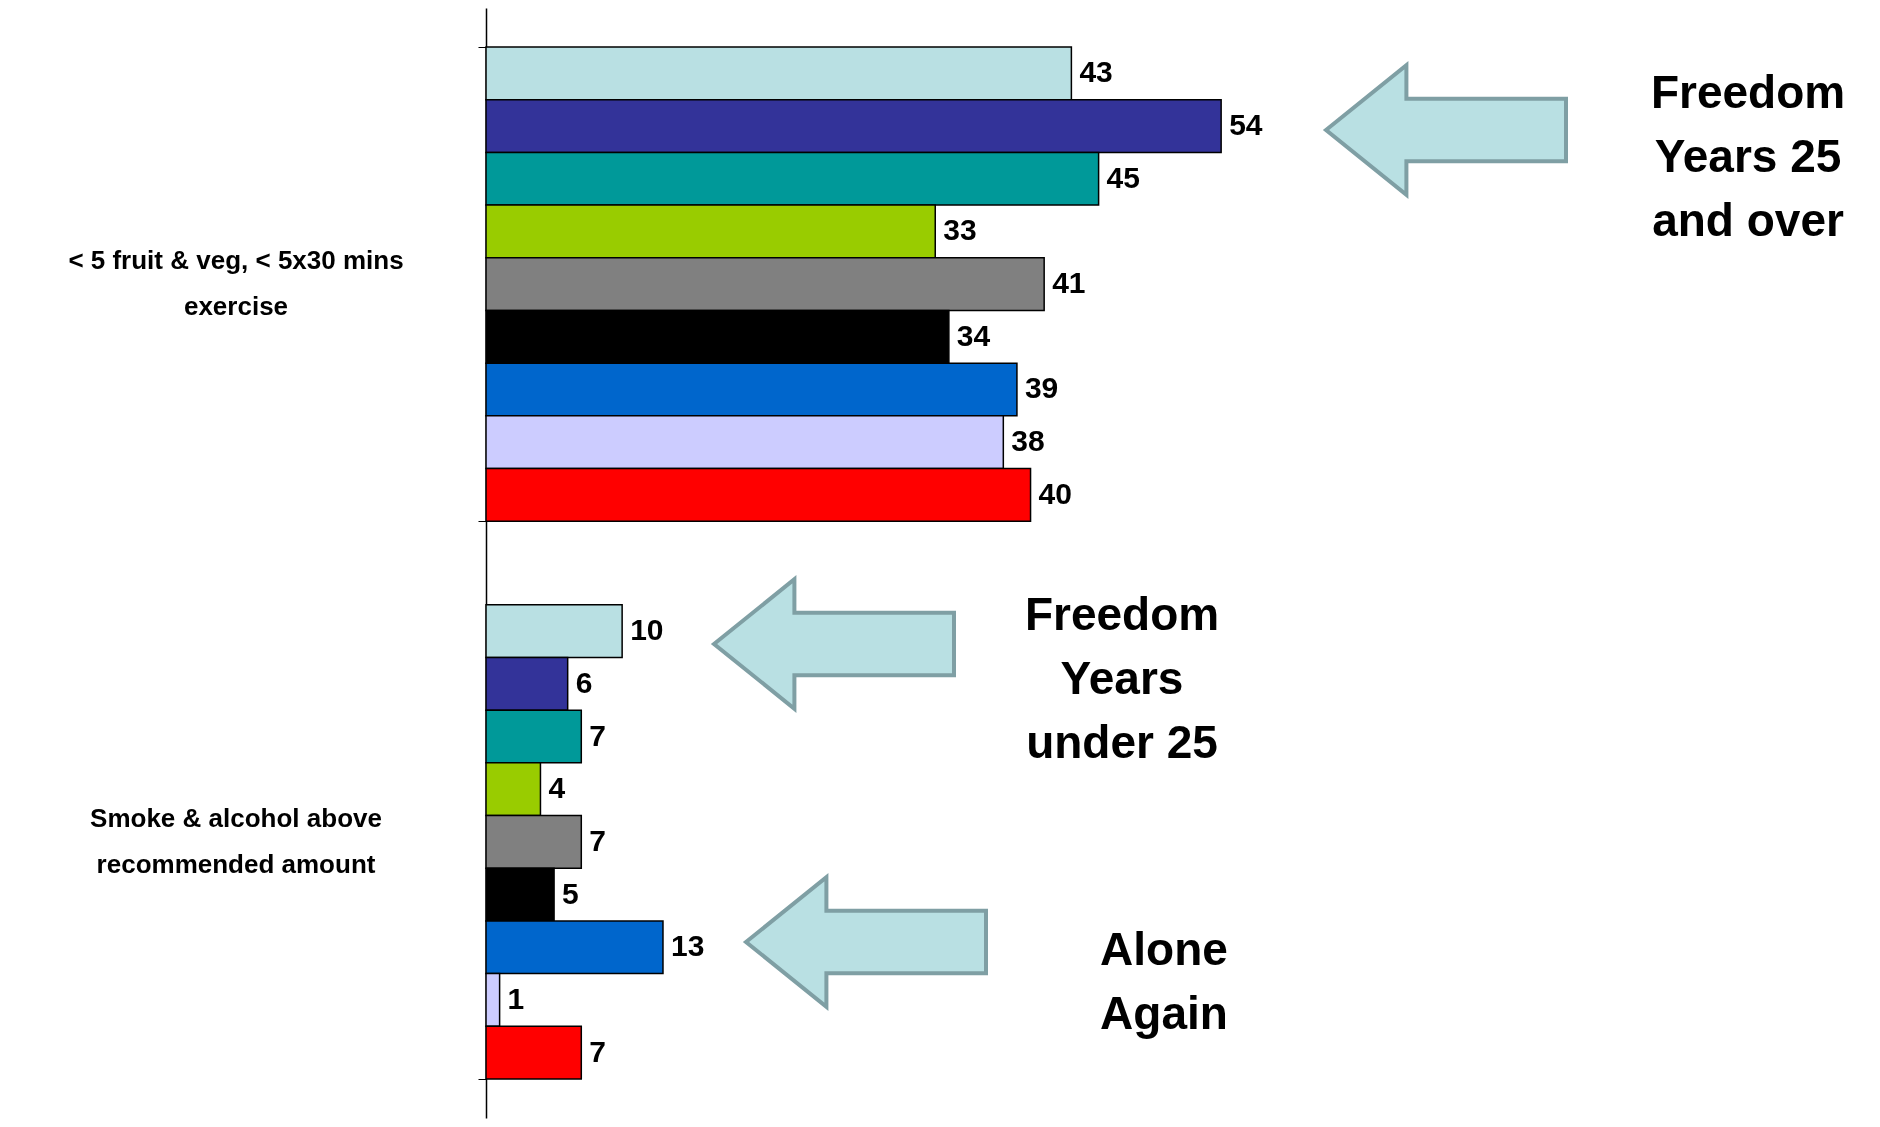  Describe the element at coordinates (1246, 125) in the screenshot. I see `data-label: 54` at that location.